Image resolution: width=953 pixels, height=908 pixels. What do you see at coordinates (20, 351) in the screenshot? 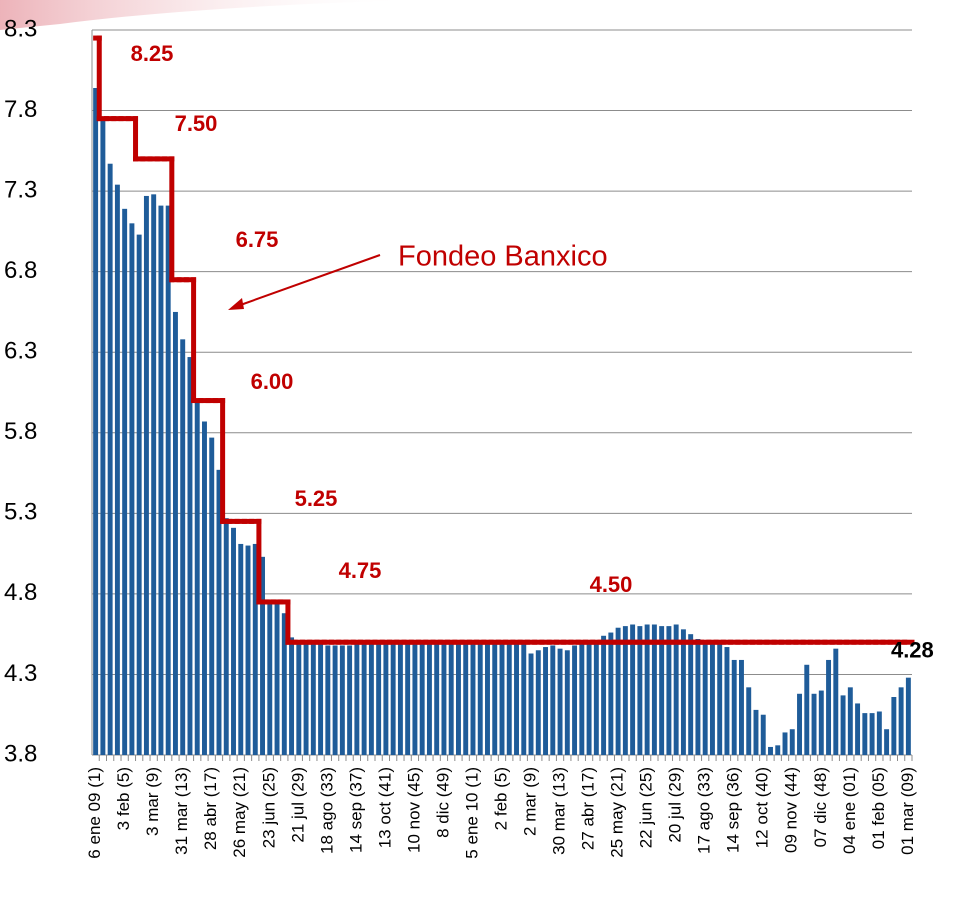
I see `y-tick-label: 6.3` at bounding box center [20, 351].